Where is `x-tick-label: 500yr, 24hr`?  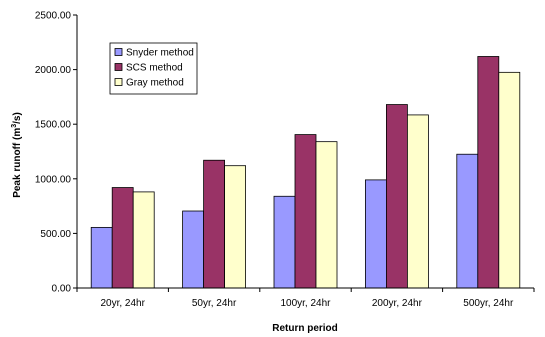 x-tick-label: 500yr, 24hr is located at coordinates (488, 303).